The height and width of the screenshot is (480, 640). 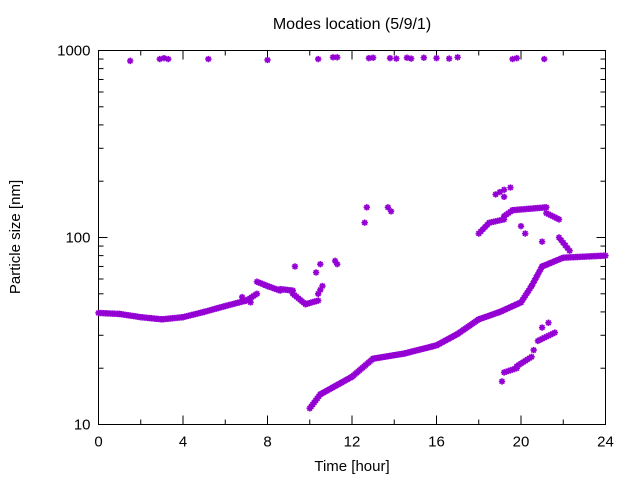 What do you see at coordinates (521, 442) in the screenshot?
I see `x-tick-label: 20` at bounding box center [521, 442].